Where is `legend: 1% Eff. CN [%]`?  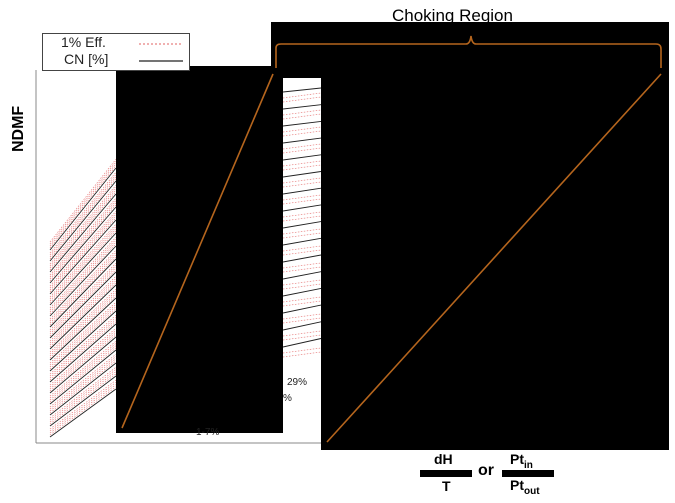
legend: 1% Eff. CN [%] is located at coordinates (116, 52).